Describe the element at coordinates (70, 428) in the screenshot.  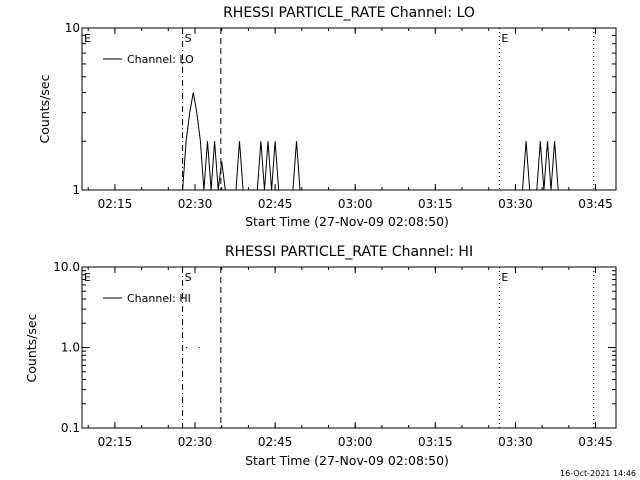
I see `y-tick-label: 0.1` at that location.